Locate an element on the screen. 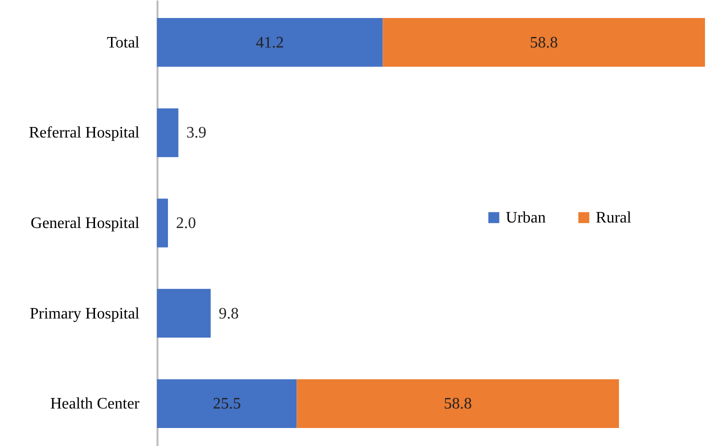 This screenshot has width=710, height=446. y-tick-label: General Hospital is located at coordinates (85, 223).